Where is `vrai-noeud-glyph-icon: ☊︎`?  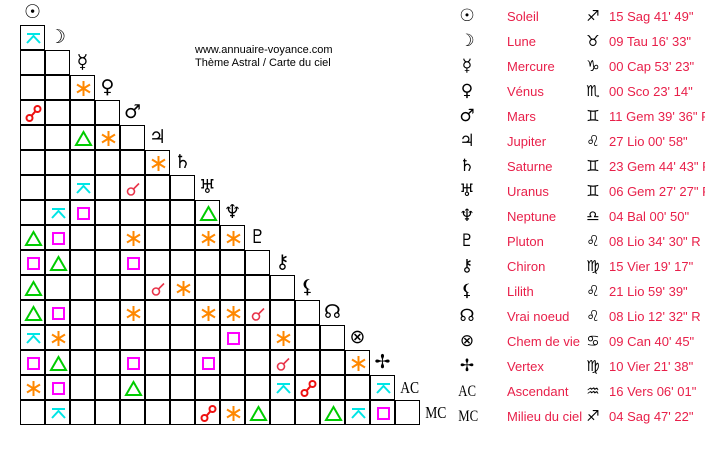
vrai-noeud-glyph-icon: ☊︎ is located at coordinates (332, 312).